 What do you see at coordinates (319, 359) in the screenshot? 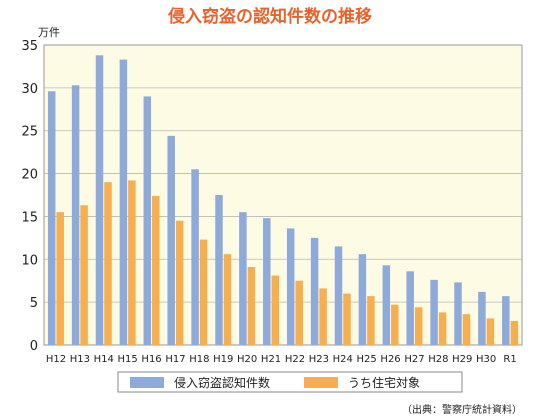
I see `x-tick-label: H23` at bounding box center [319, 359].